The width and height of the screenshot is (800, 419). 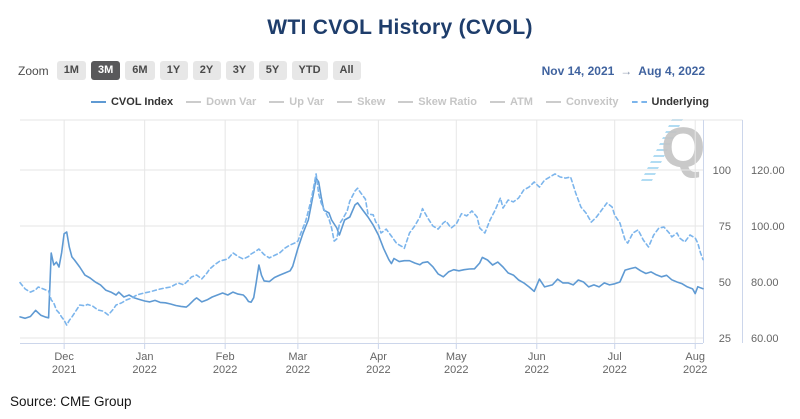 I want to click on x-tick-label-month: Mar, so click(x=297, y=357).